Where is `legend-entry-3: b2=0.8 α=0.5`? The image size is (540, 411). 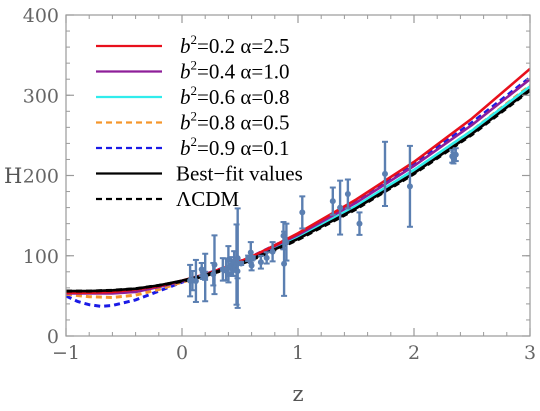 legend-entry-3: b2=0.8 α=0.5 is located at coordinates (192, 122).